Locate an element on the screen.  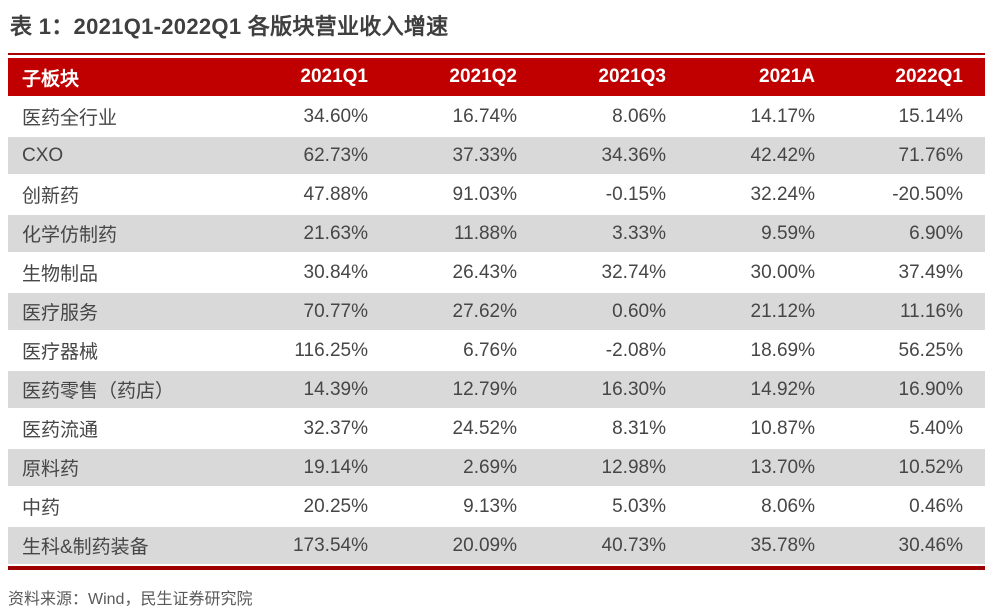
cell-value: 30.84% is located at coordinates (316, 273).